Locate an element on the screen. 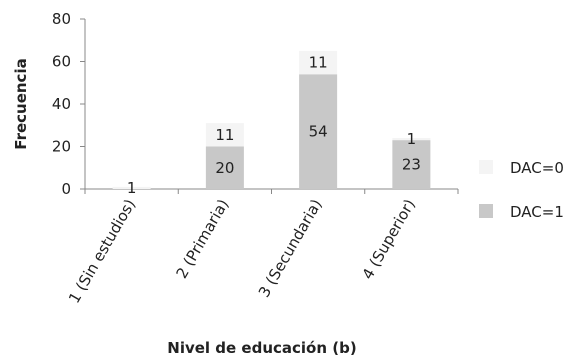  y-tick-label: 60 is located at coordinates (61, 62).